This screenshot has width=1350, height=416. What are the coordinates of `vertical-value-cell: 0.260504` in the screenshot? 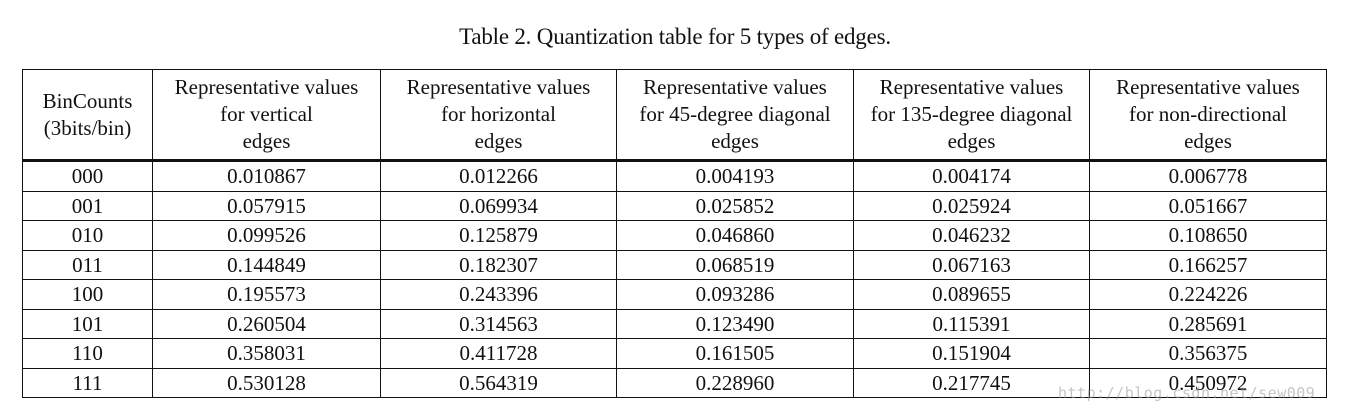 It's located at (266, 323).